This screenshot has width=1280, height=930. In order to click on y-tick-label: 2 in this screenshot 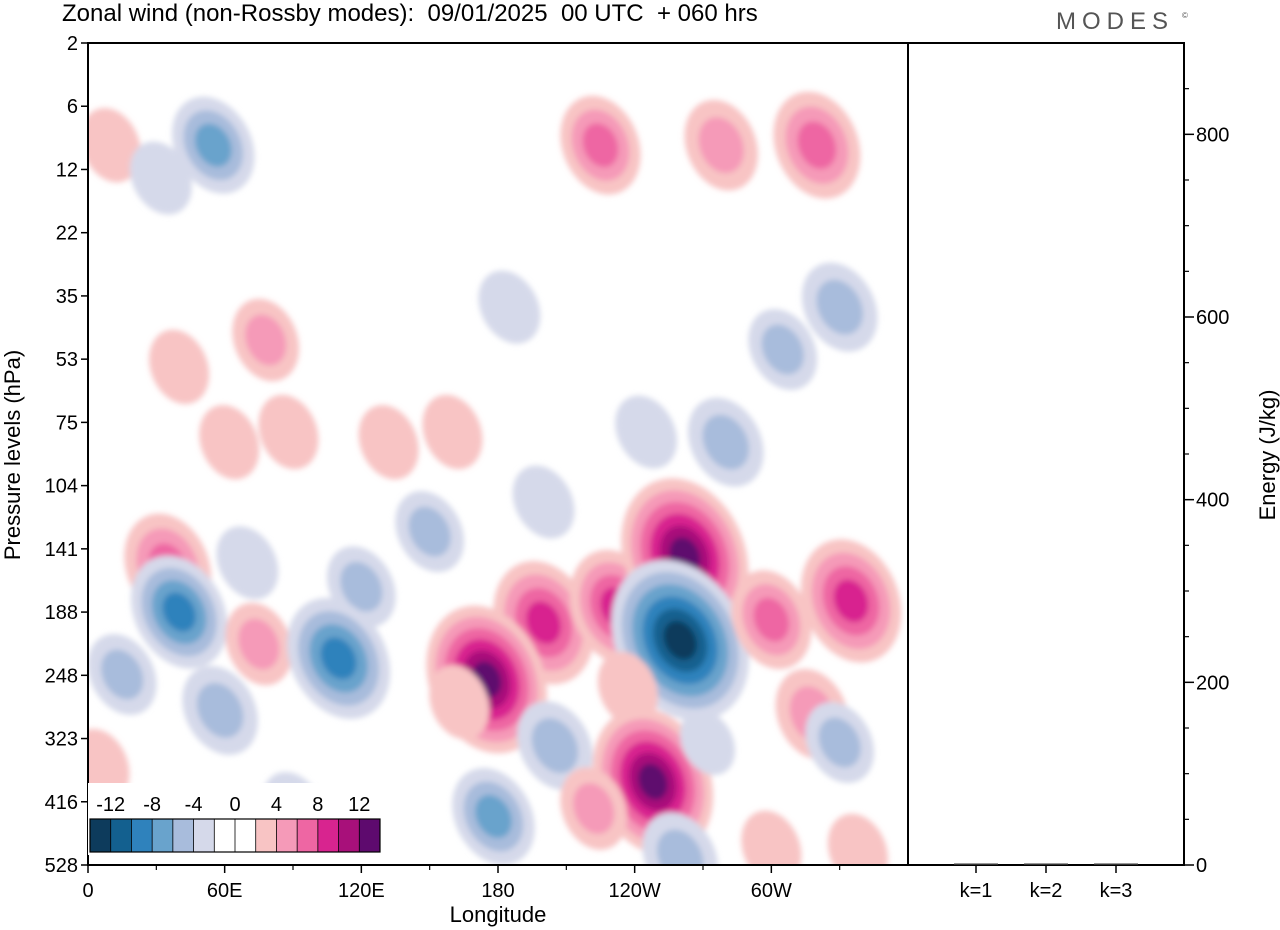, I will do `click(72, 44)`.